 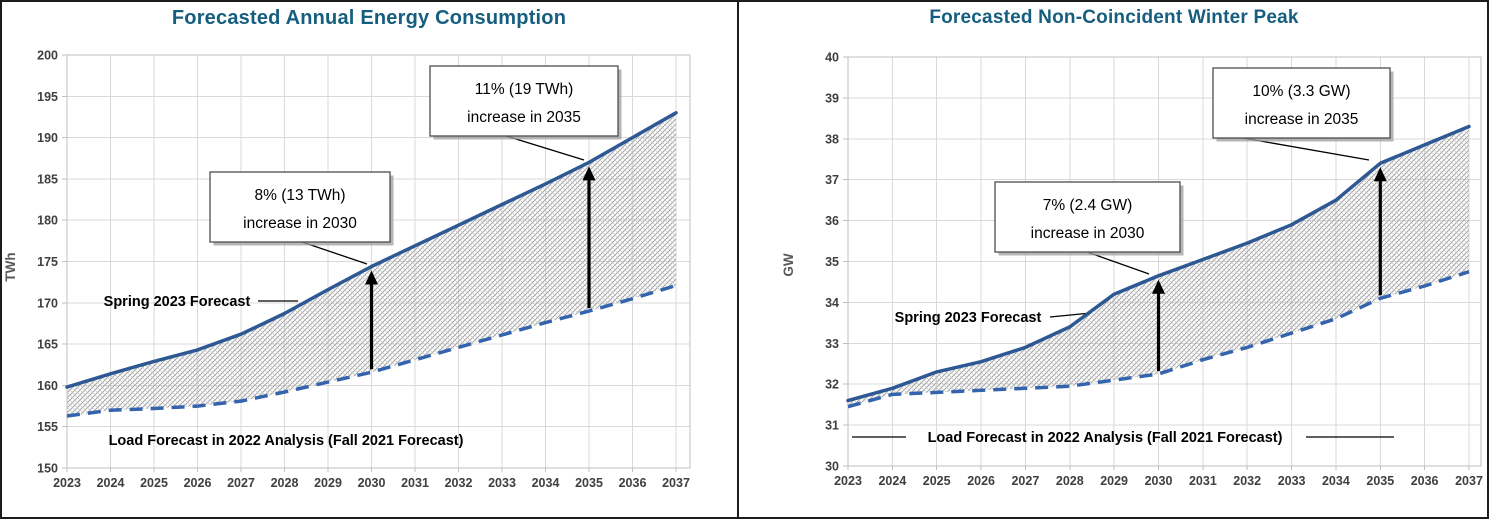 What do you see at coordinates (301, 208) in the screenshot?
I see `annotation-2030: 8% (13 TWh) increase in 2030` at bounding box center [301, 208].